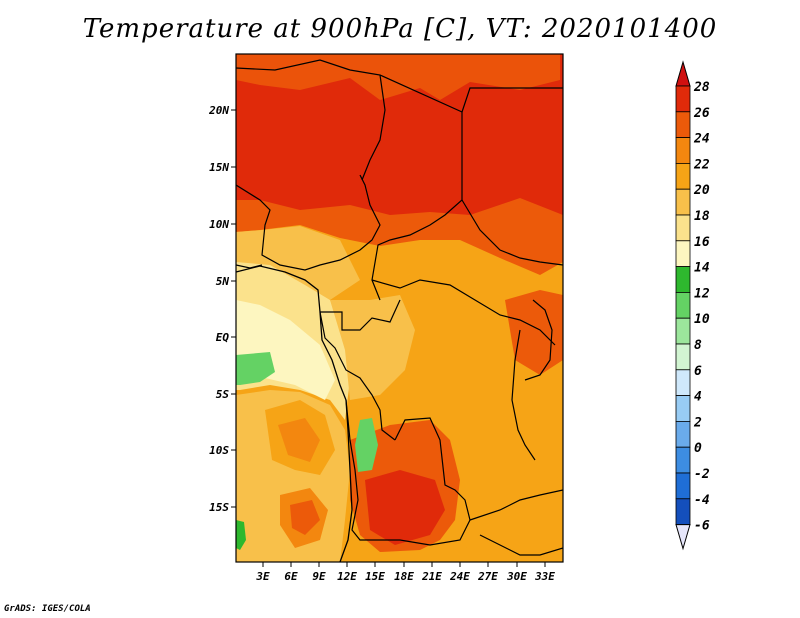 Image resolution: width=800 pixels, height=618 pixels. What do you see at coordinates (698, 448) in the screenshot?
I see `colorbar-label: 0` at bounding box center [698, 448].